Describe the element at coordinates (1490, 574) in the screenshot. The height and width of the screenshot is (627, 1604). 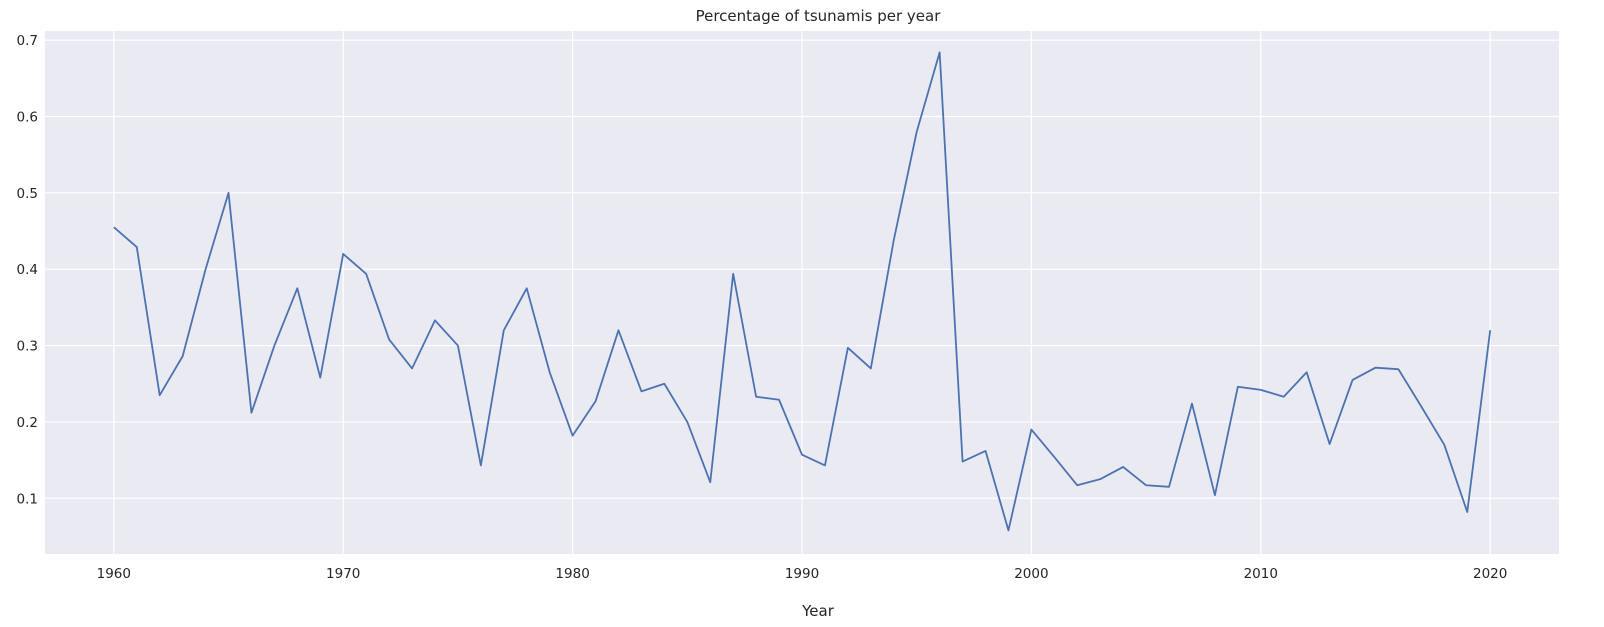
I see `x-tick-label: 2020` at that location.